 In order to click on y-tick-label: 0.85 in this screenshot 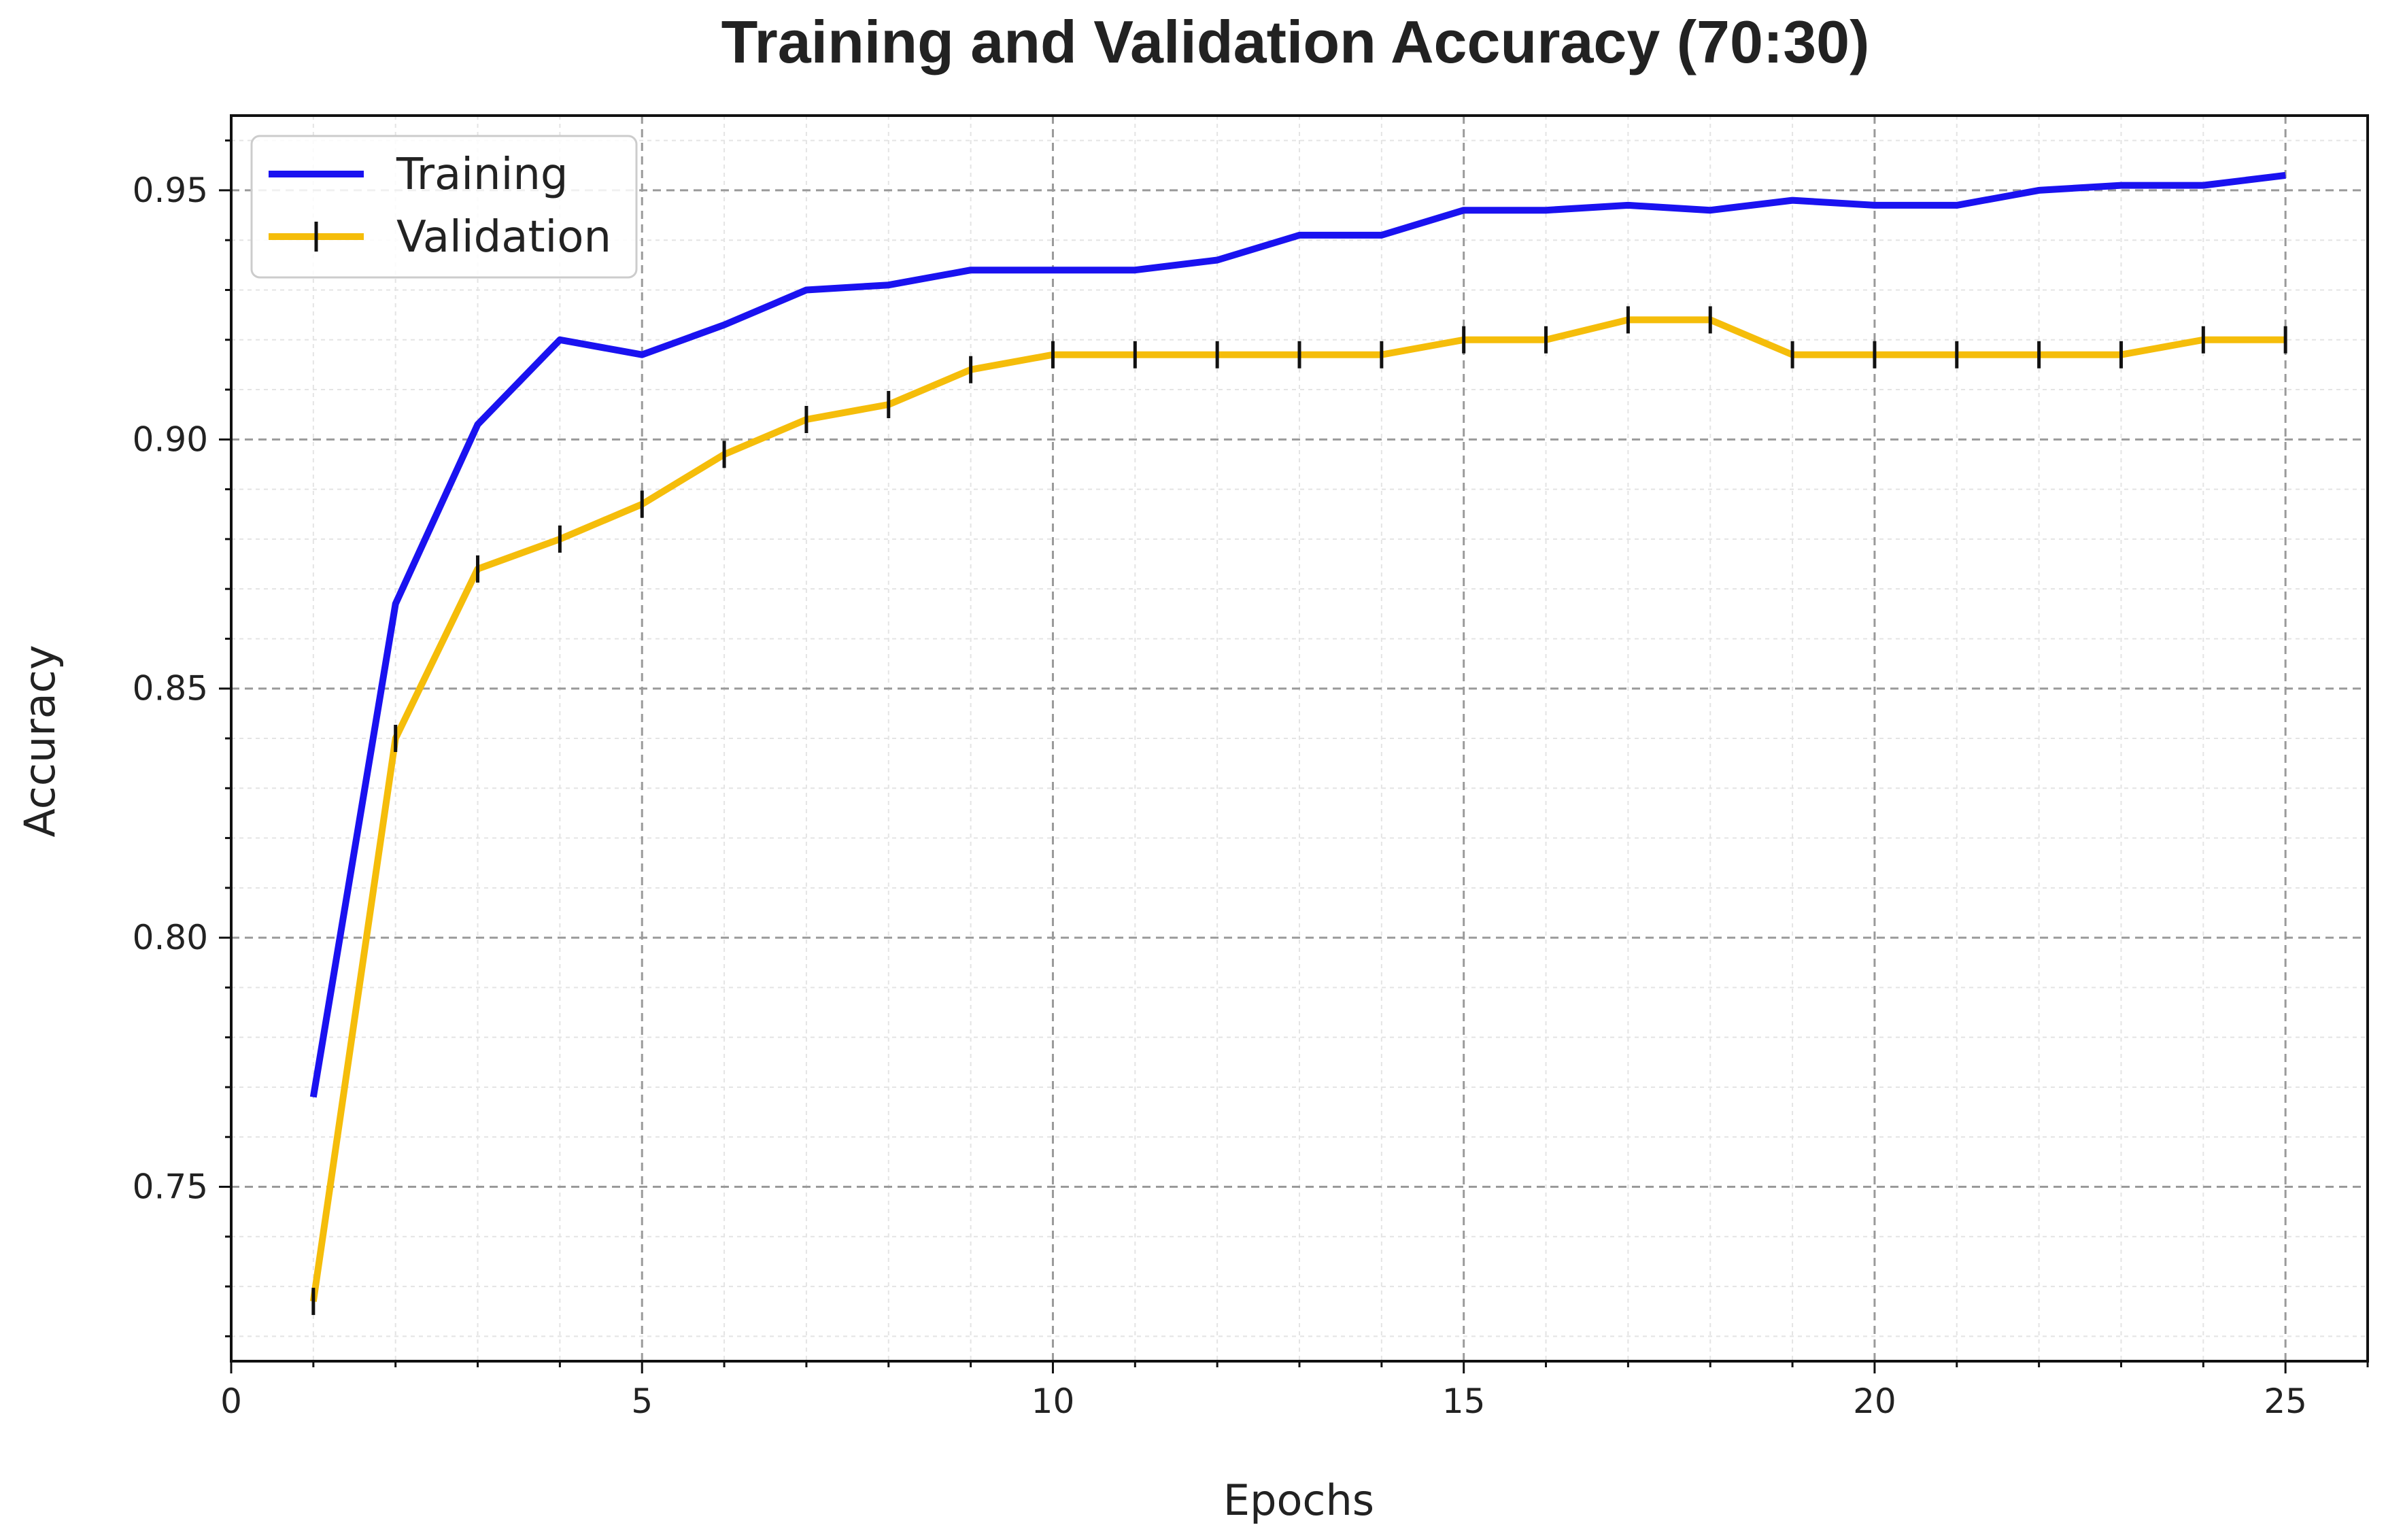, I will do `click(170, 688)`.